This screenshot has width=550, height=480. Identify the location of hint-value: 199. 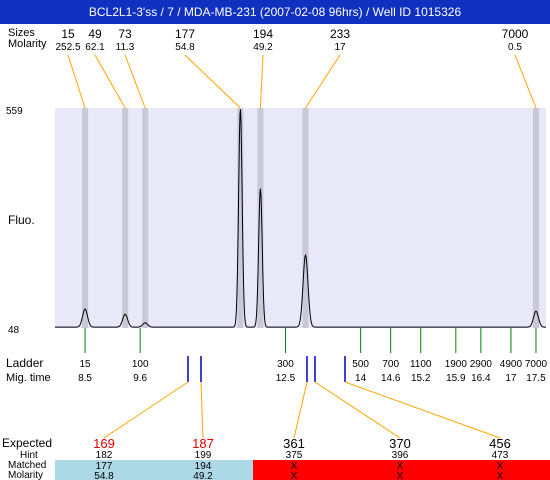
(203, 455).